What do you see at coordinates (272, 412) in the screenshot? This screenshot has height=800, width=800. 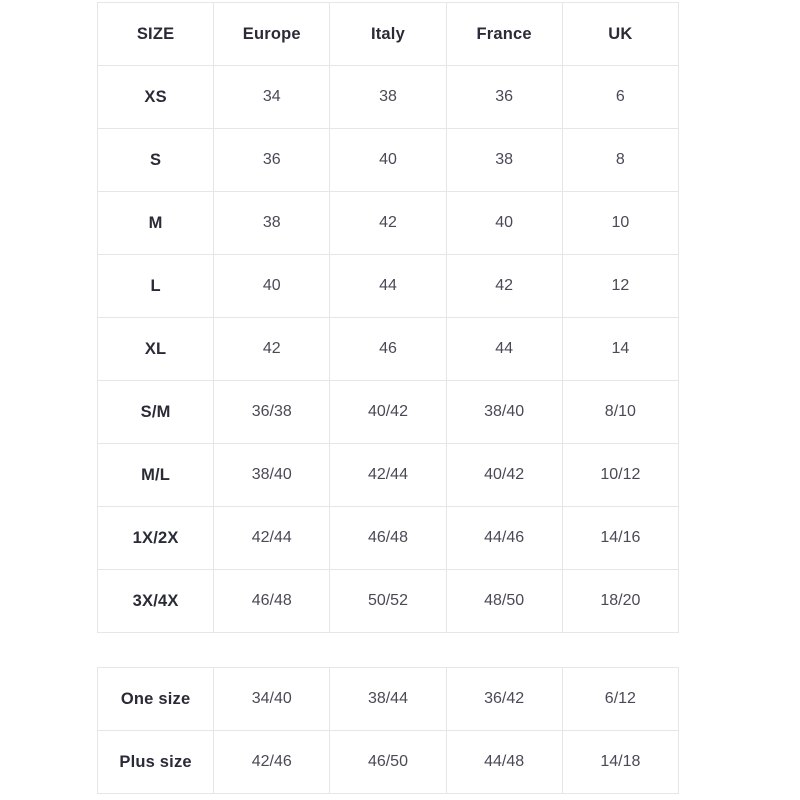 I see `cell-europe: 36/38` at bounding box center [272, 412].